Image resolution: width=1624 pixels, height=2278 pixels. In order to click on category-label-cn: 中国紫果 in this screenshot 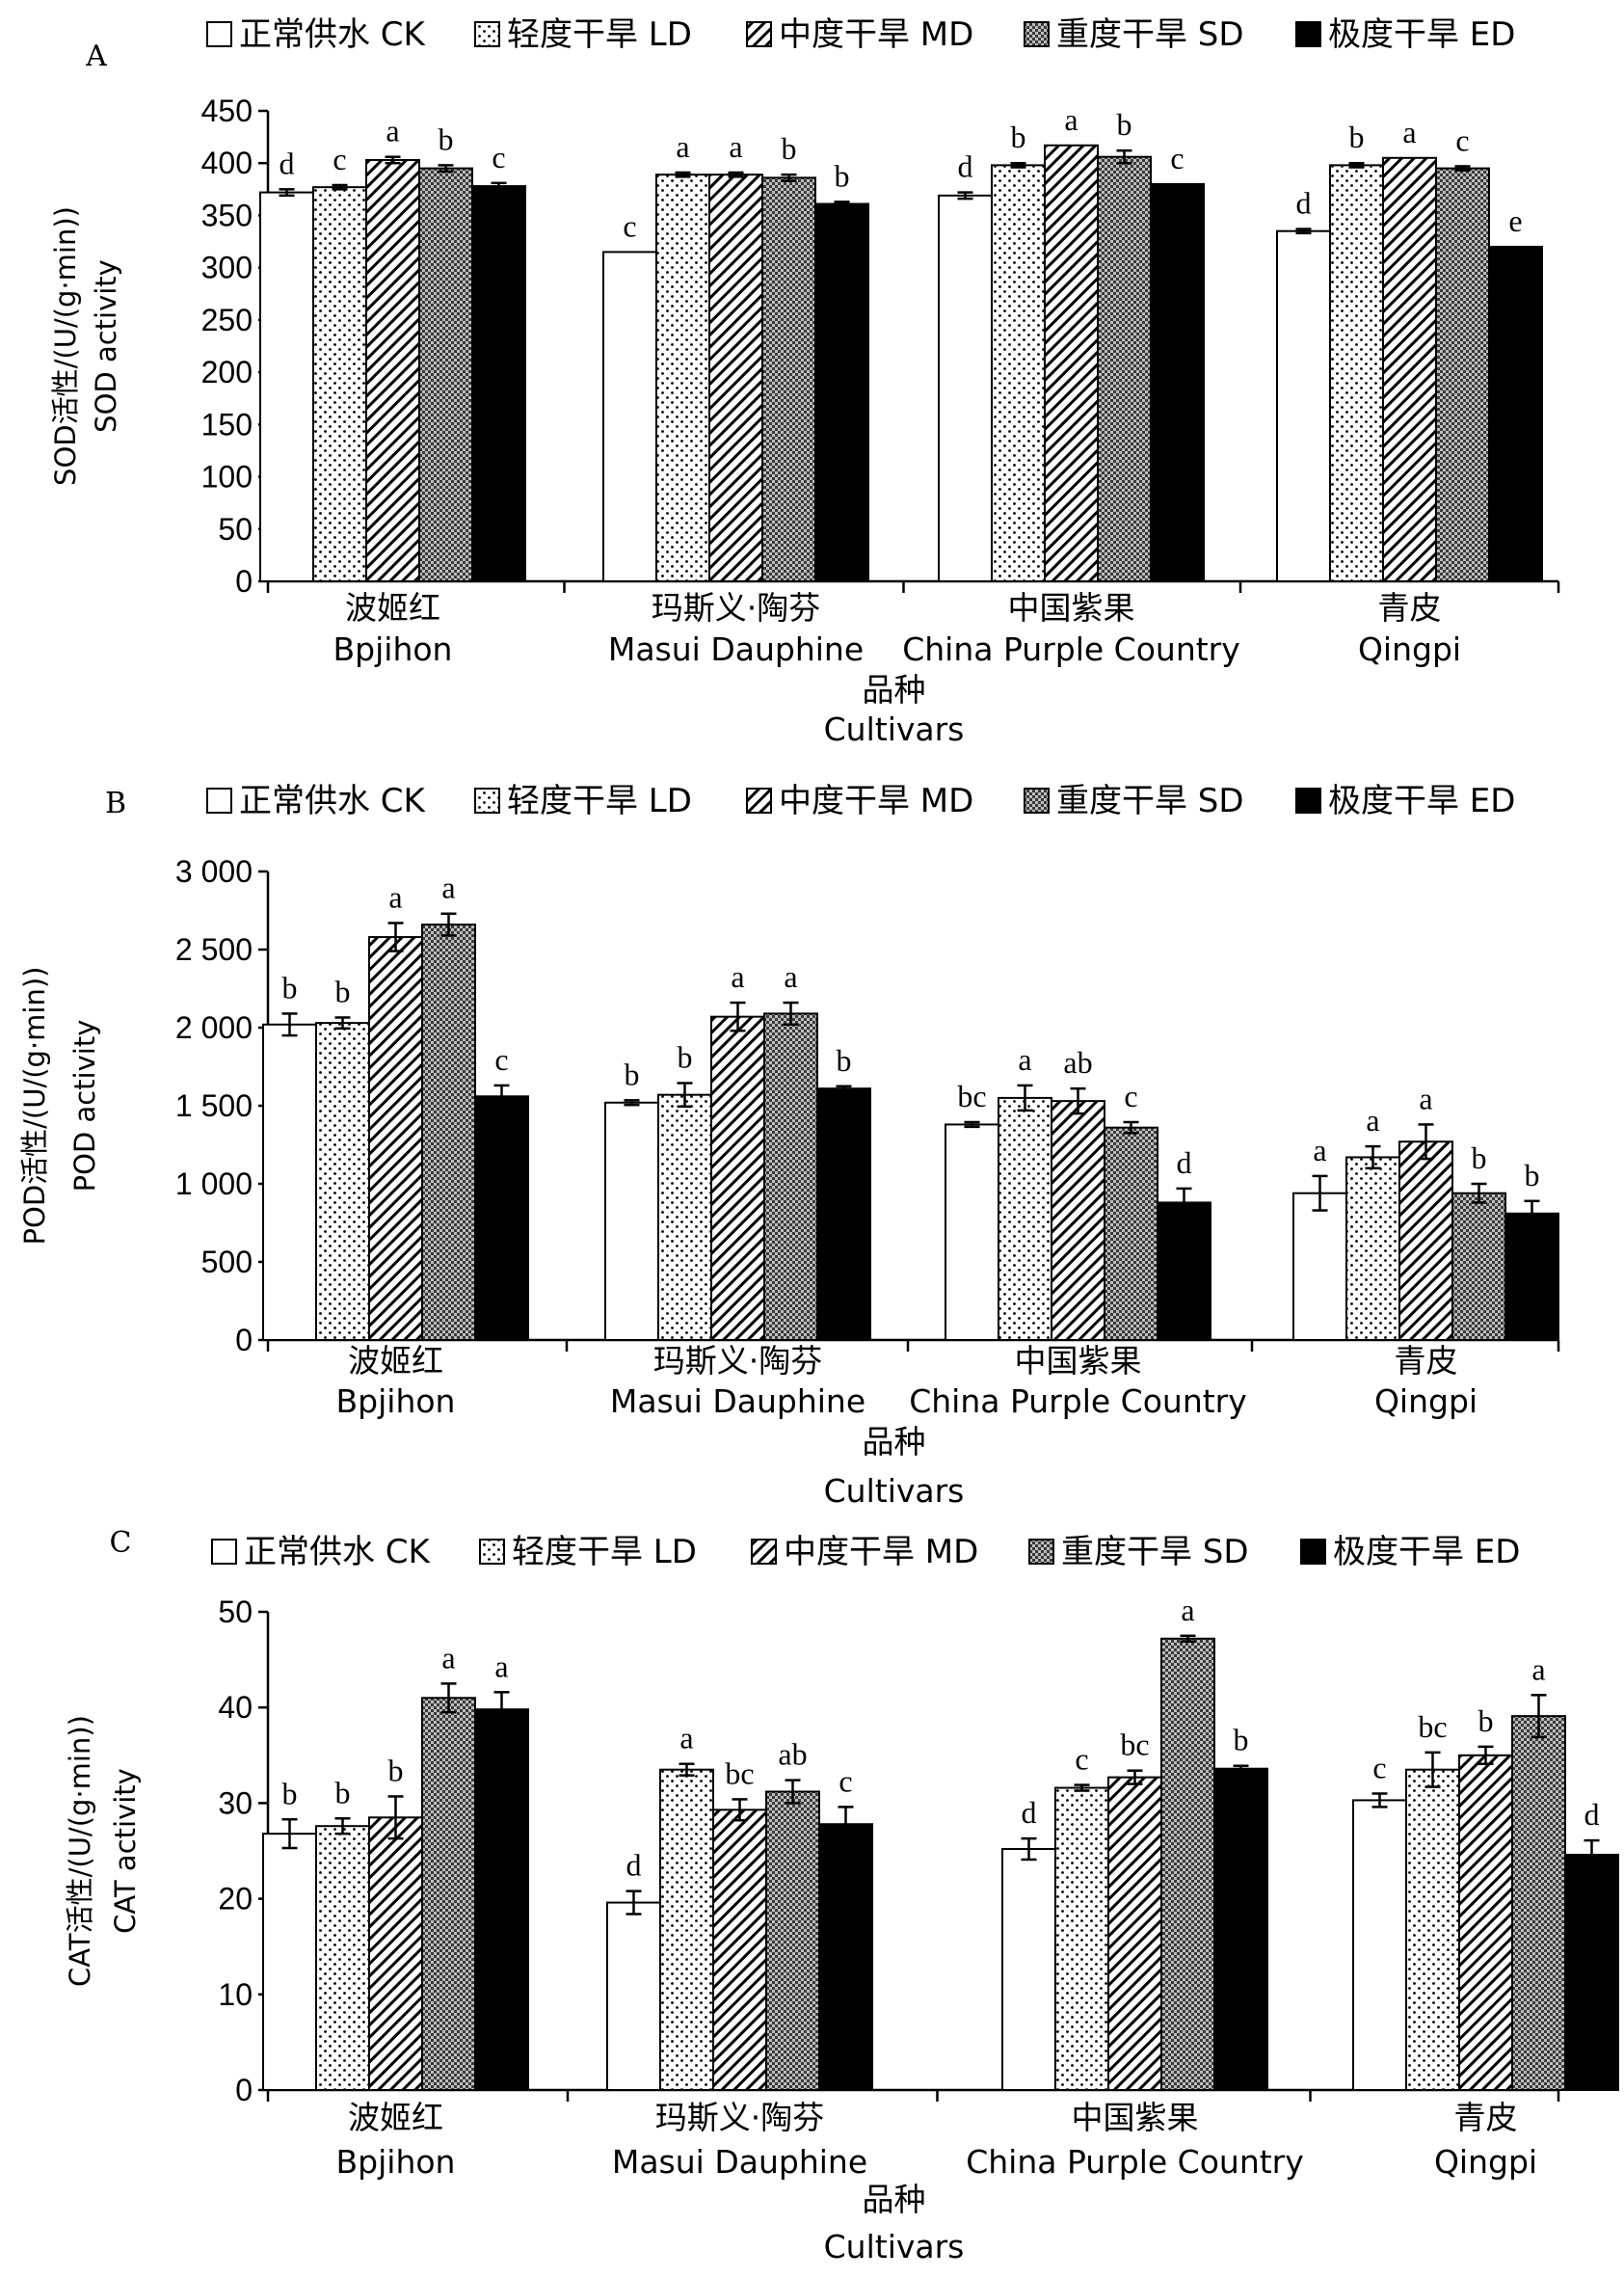, I will do `click(1071, 608)`.